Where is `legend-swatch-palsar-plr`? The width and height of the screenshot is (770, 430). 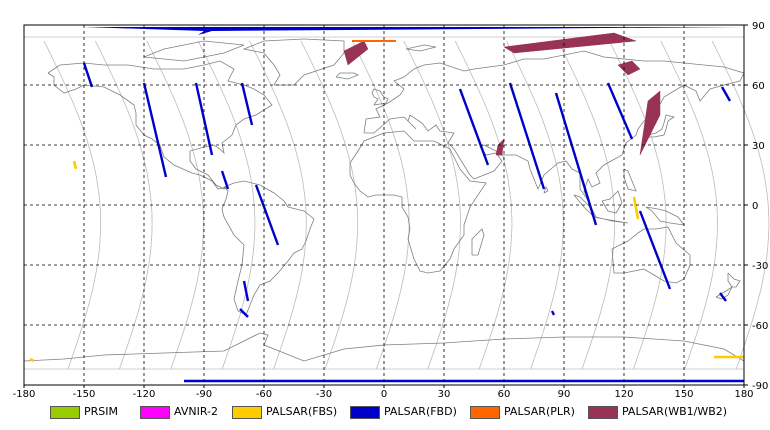
legend-swatch-palsar-plr is located at coordinates (485, 412).